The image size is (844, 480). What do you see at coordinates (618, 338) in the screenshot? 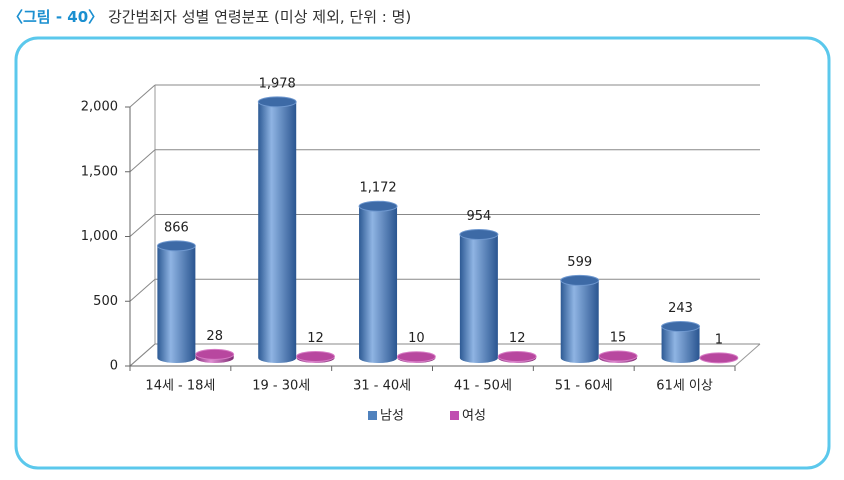
I see `data-label: 15` at bounding box center [618, 338].